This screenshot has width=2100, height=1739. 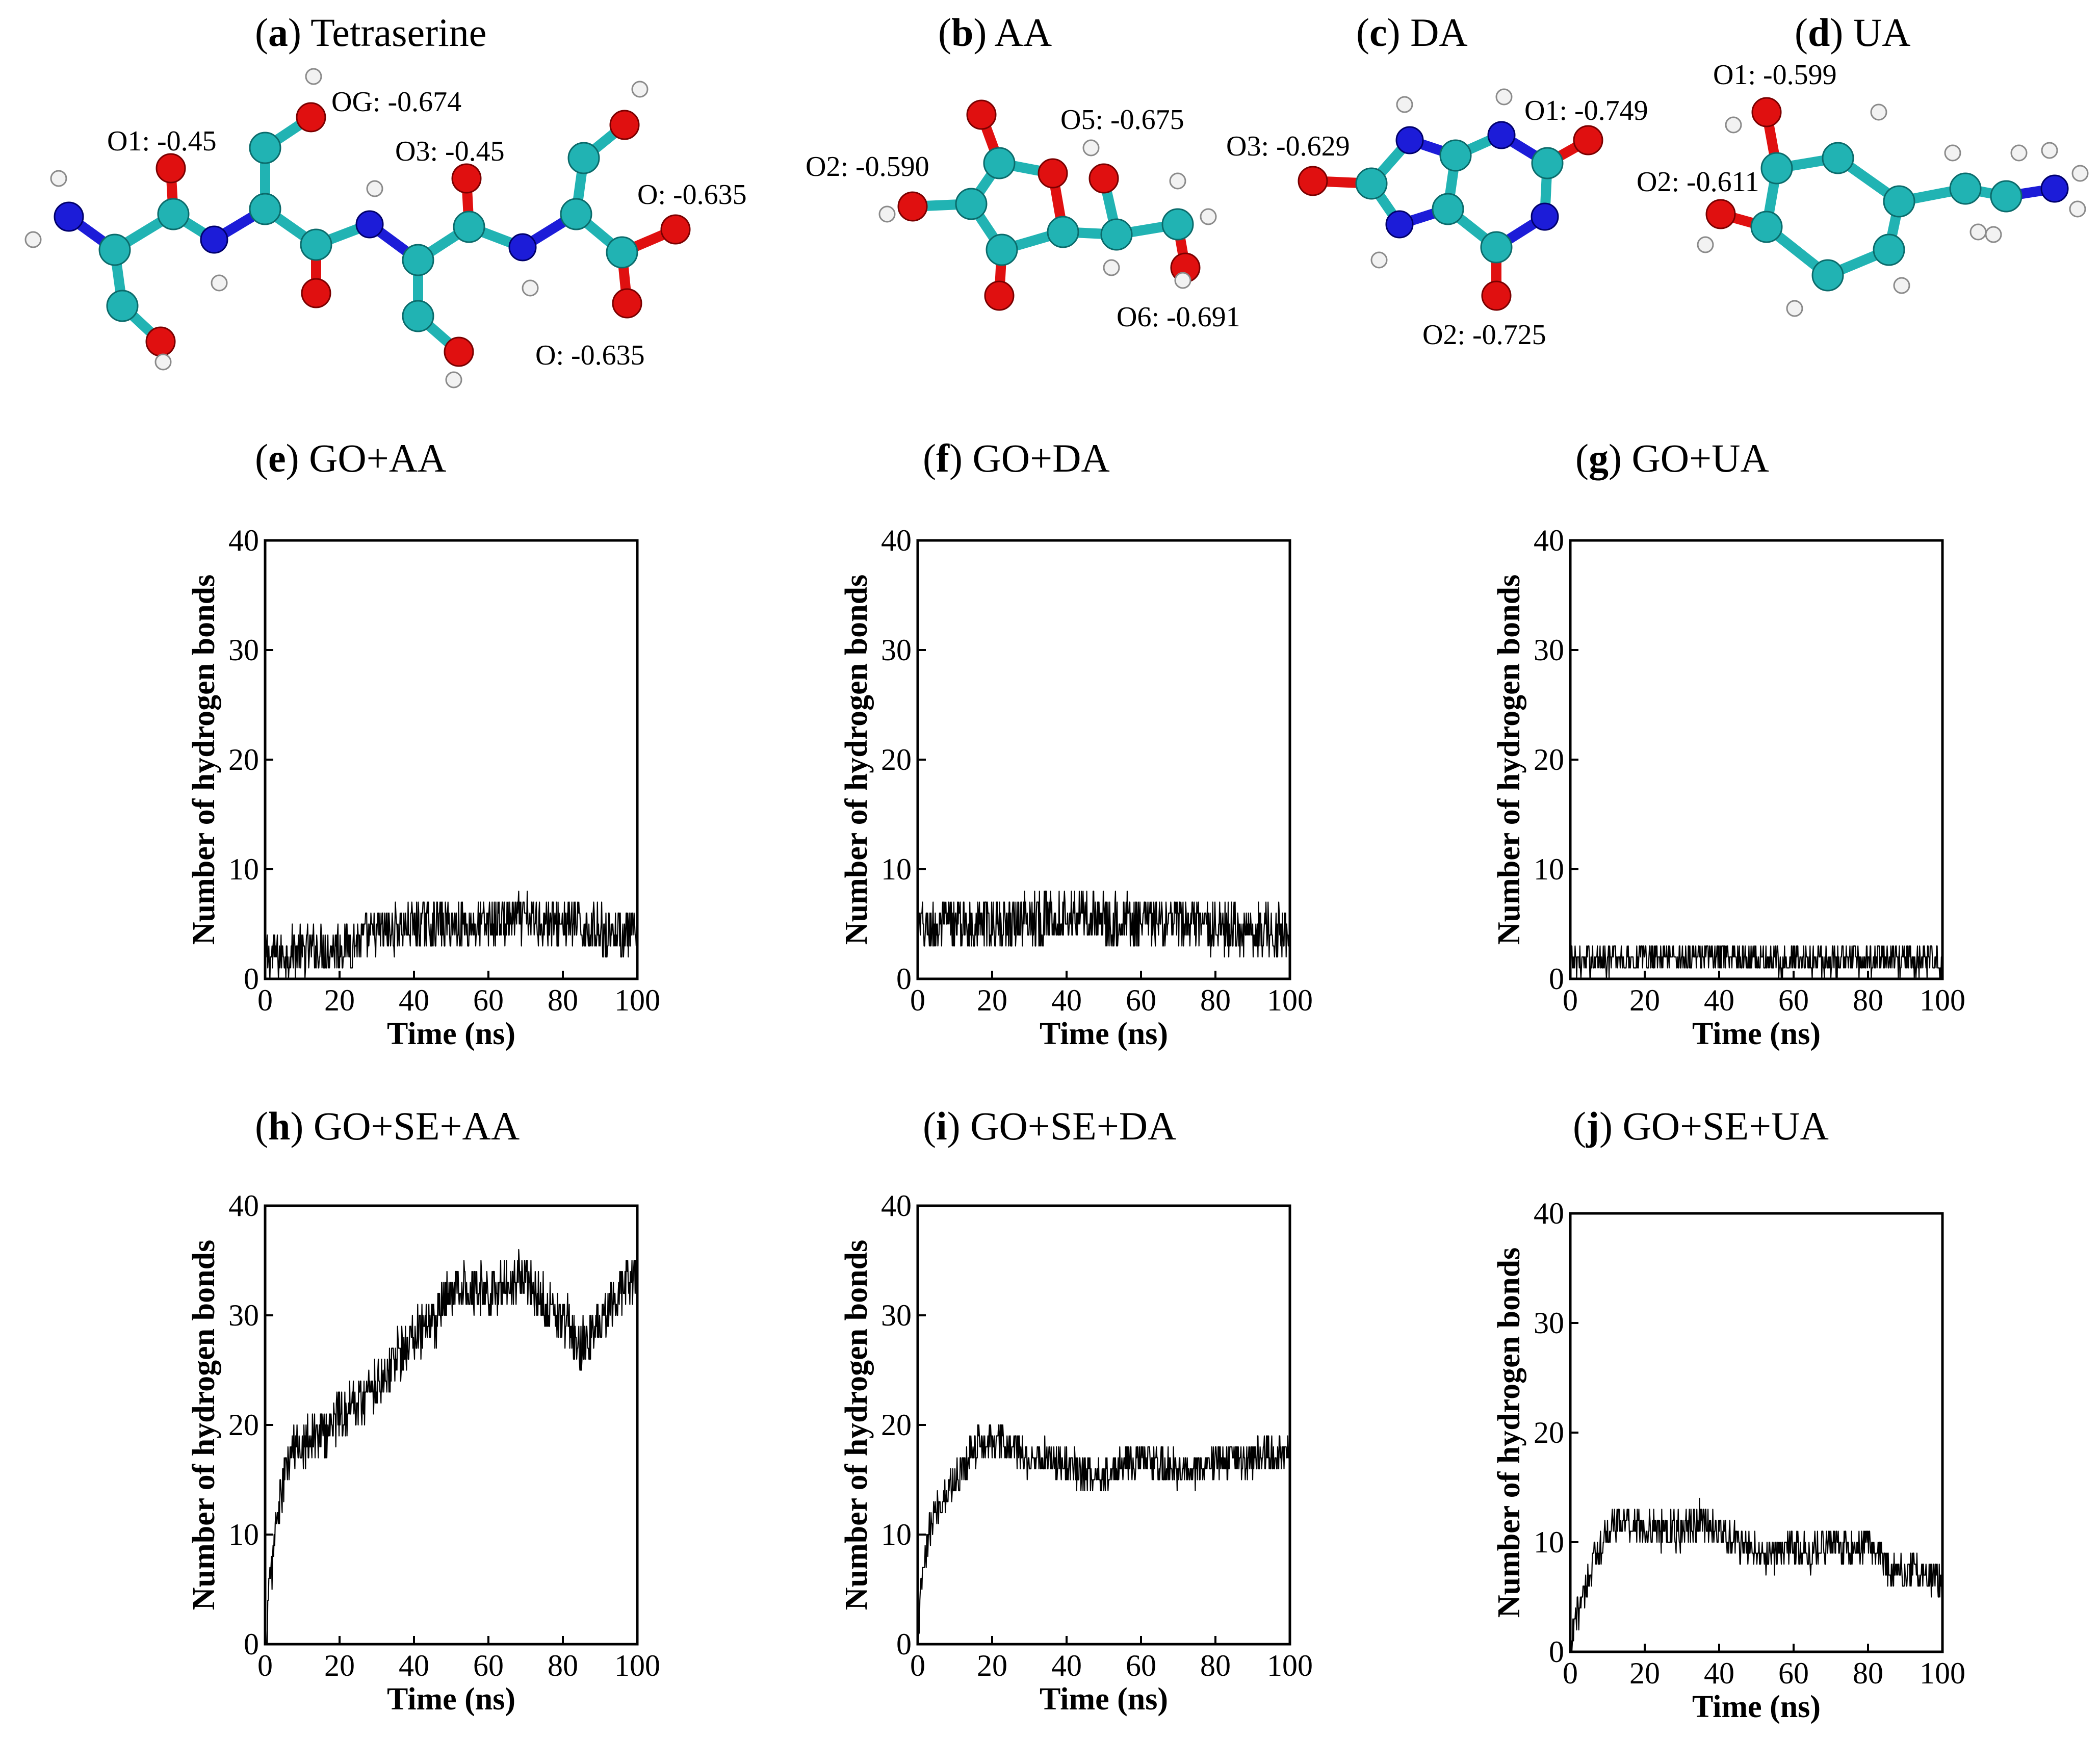 I want to click on molecule-b-bonds, so click(x=1049, y=205).